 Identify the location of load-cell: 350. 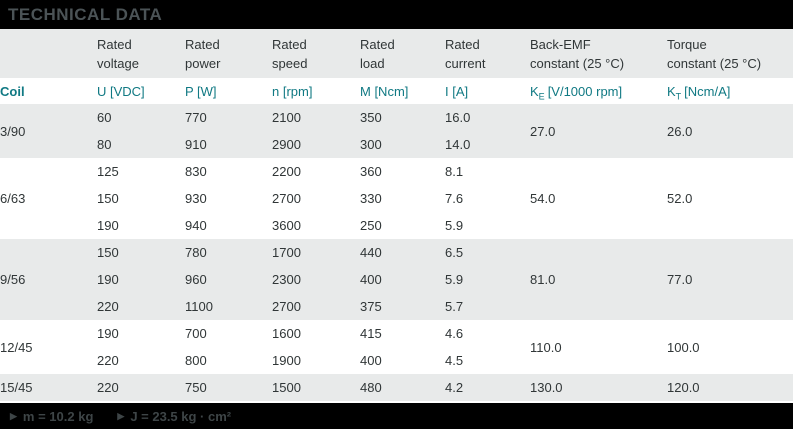
(402, 117).